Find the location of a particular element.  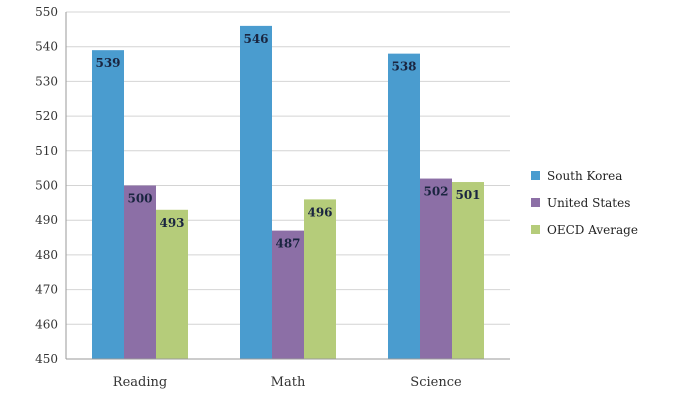

legend-label: South Korea is located at coordinates (584, 176).